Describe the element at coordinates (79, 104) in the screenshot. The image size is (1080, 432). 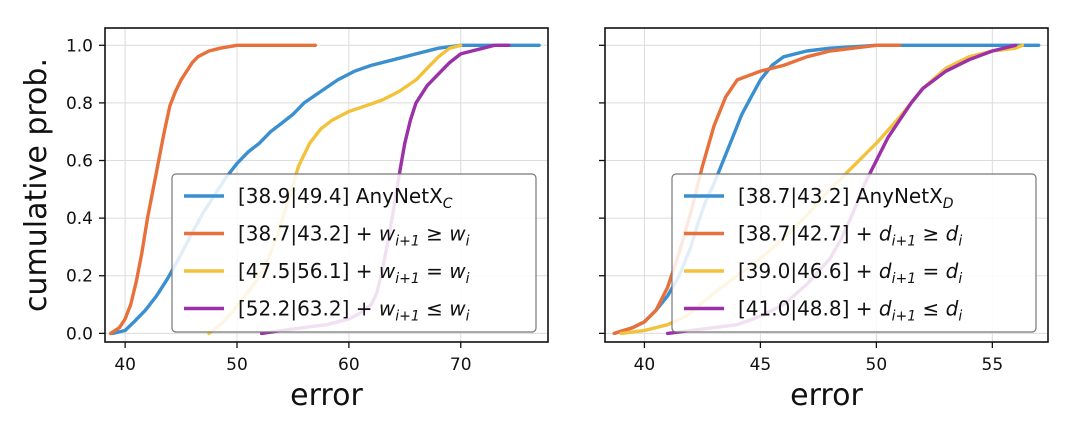
I see `y-tick-label: 0.8` at that location.